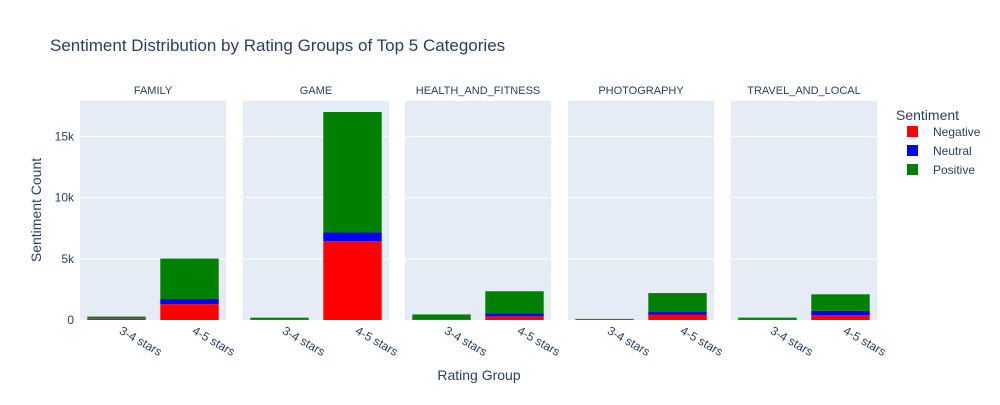  What do you see at coordinates (321, 222) in the screenshot?
I see `facet-panel: GAME 3-4 stars 4-5 stars` at bounding box center [321, 222].